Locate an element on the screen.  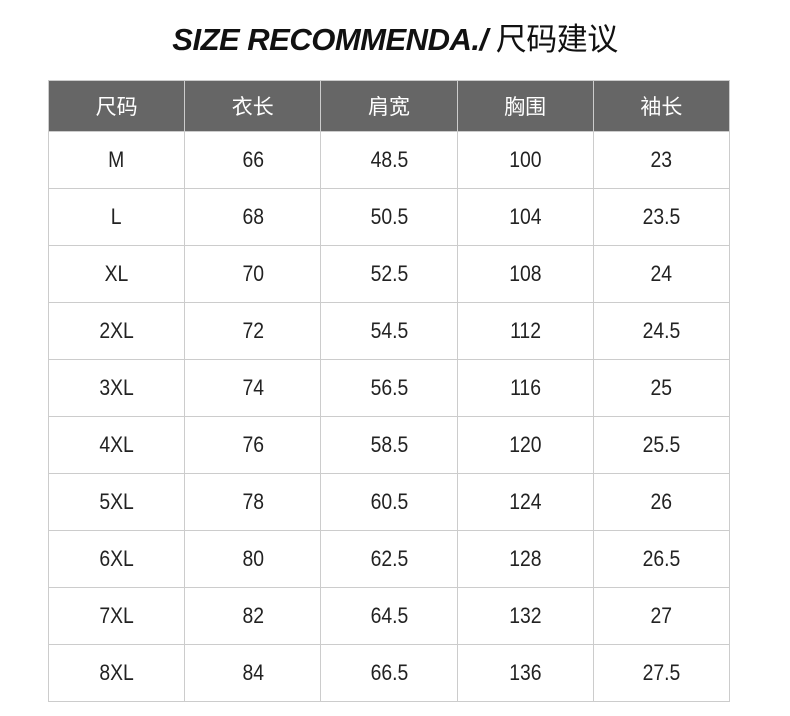
table-cell: 5XL is located at coordinates (116, 502).